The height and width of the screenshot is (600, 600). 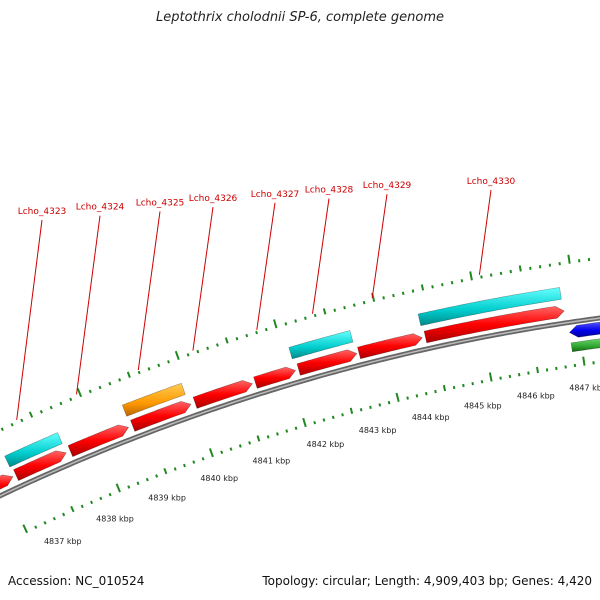 I want to click on locus-label: Lcho_4324, so click(x=100, y=208).